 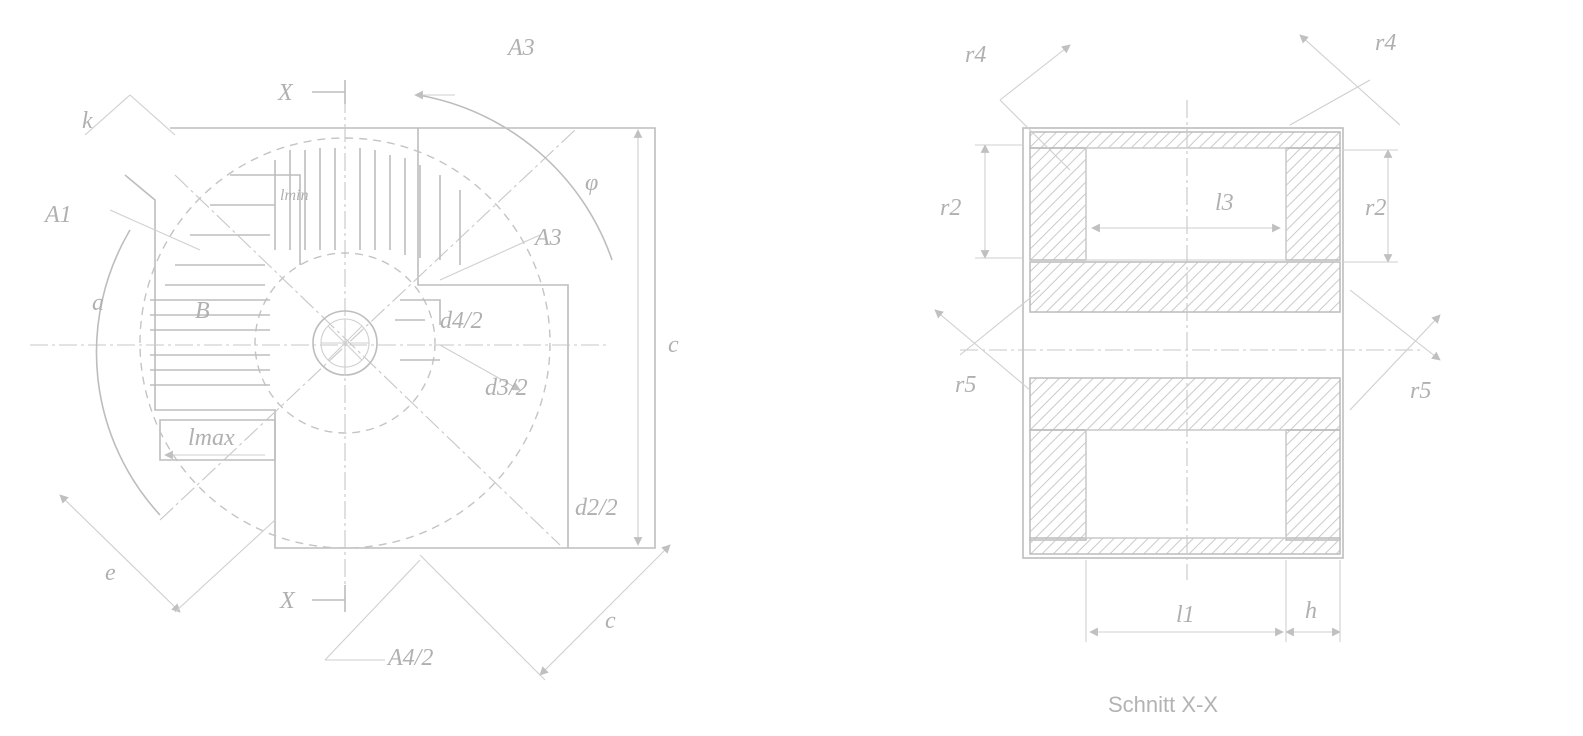 What do you see at coordinates (547, 238) in the screenshot?
I see `label-a3-right: A3` at bounding box center [547, 238].